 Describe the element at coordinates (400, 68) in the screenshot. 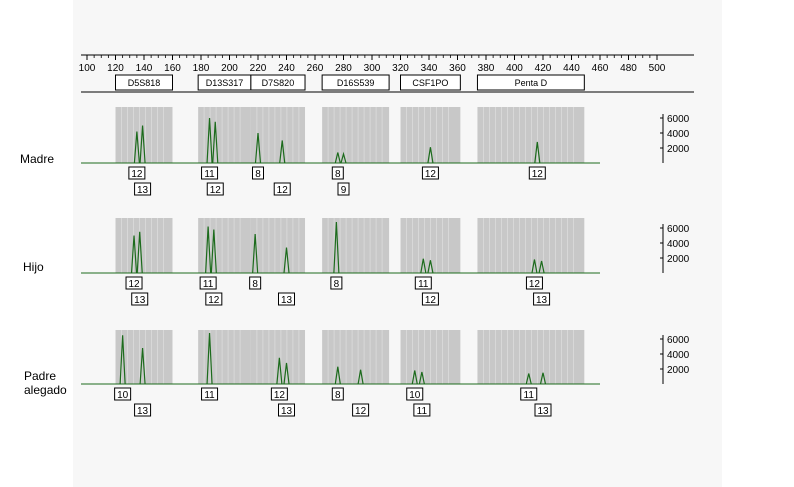

I see `x-tick-label: 320` at that location.